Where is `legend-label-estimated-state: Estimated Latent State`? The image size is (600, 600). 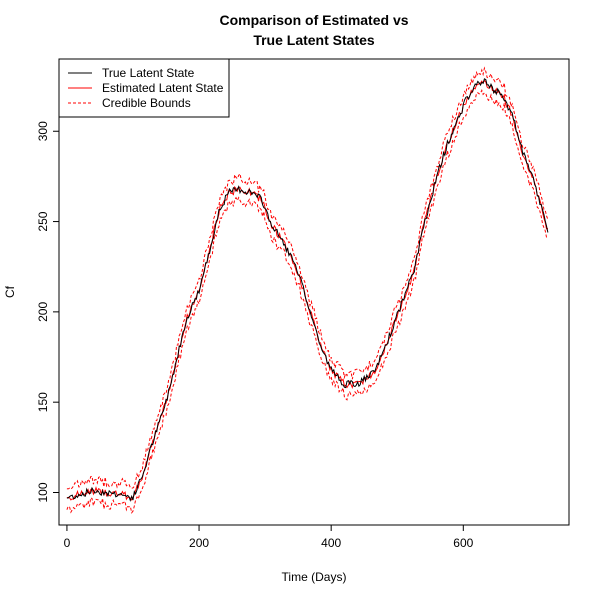 legend-label-estimated-state: Estimated Latent State is located at coordinates (163, 88).